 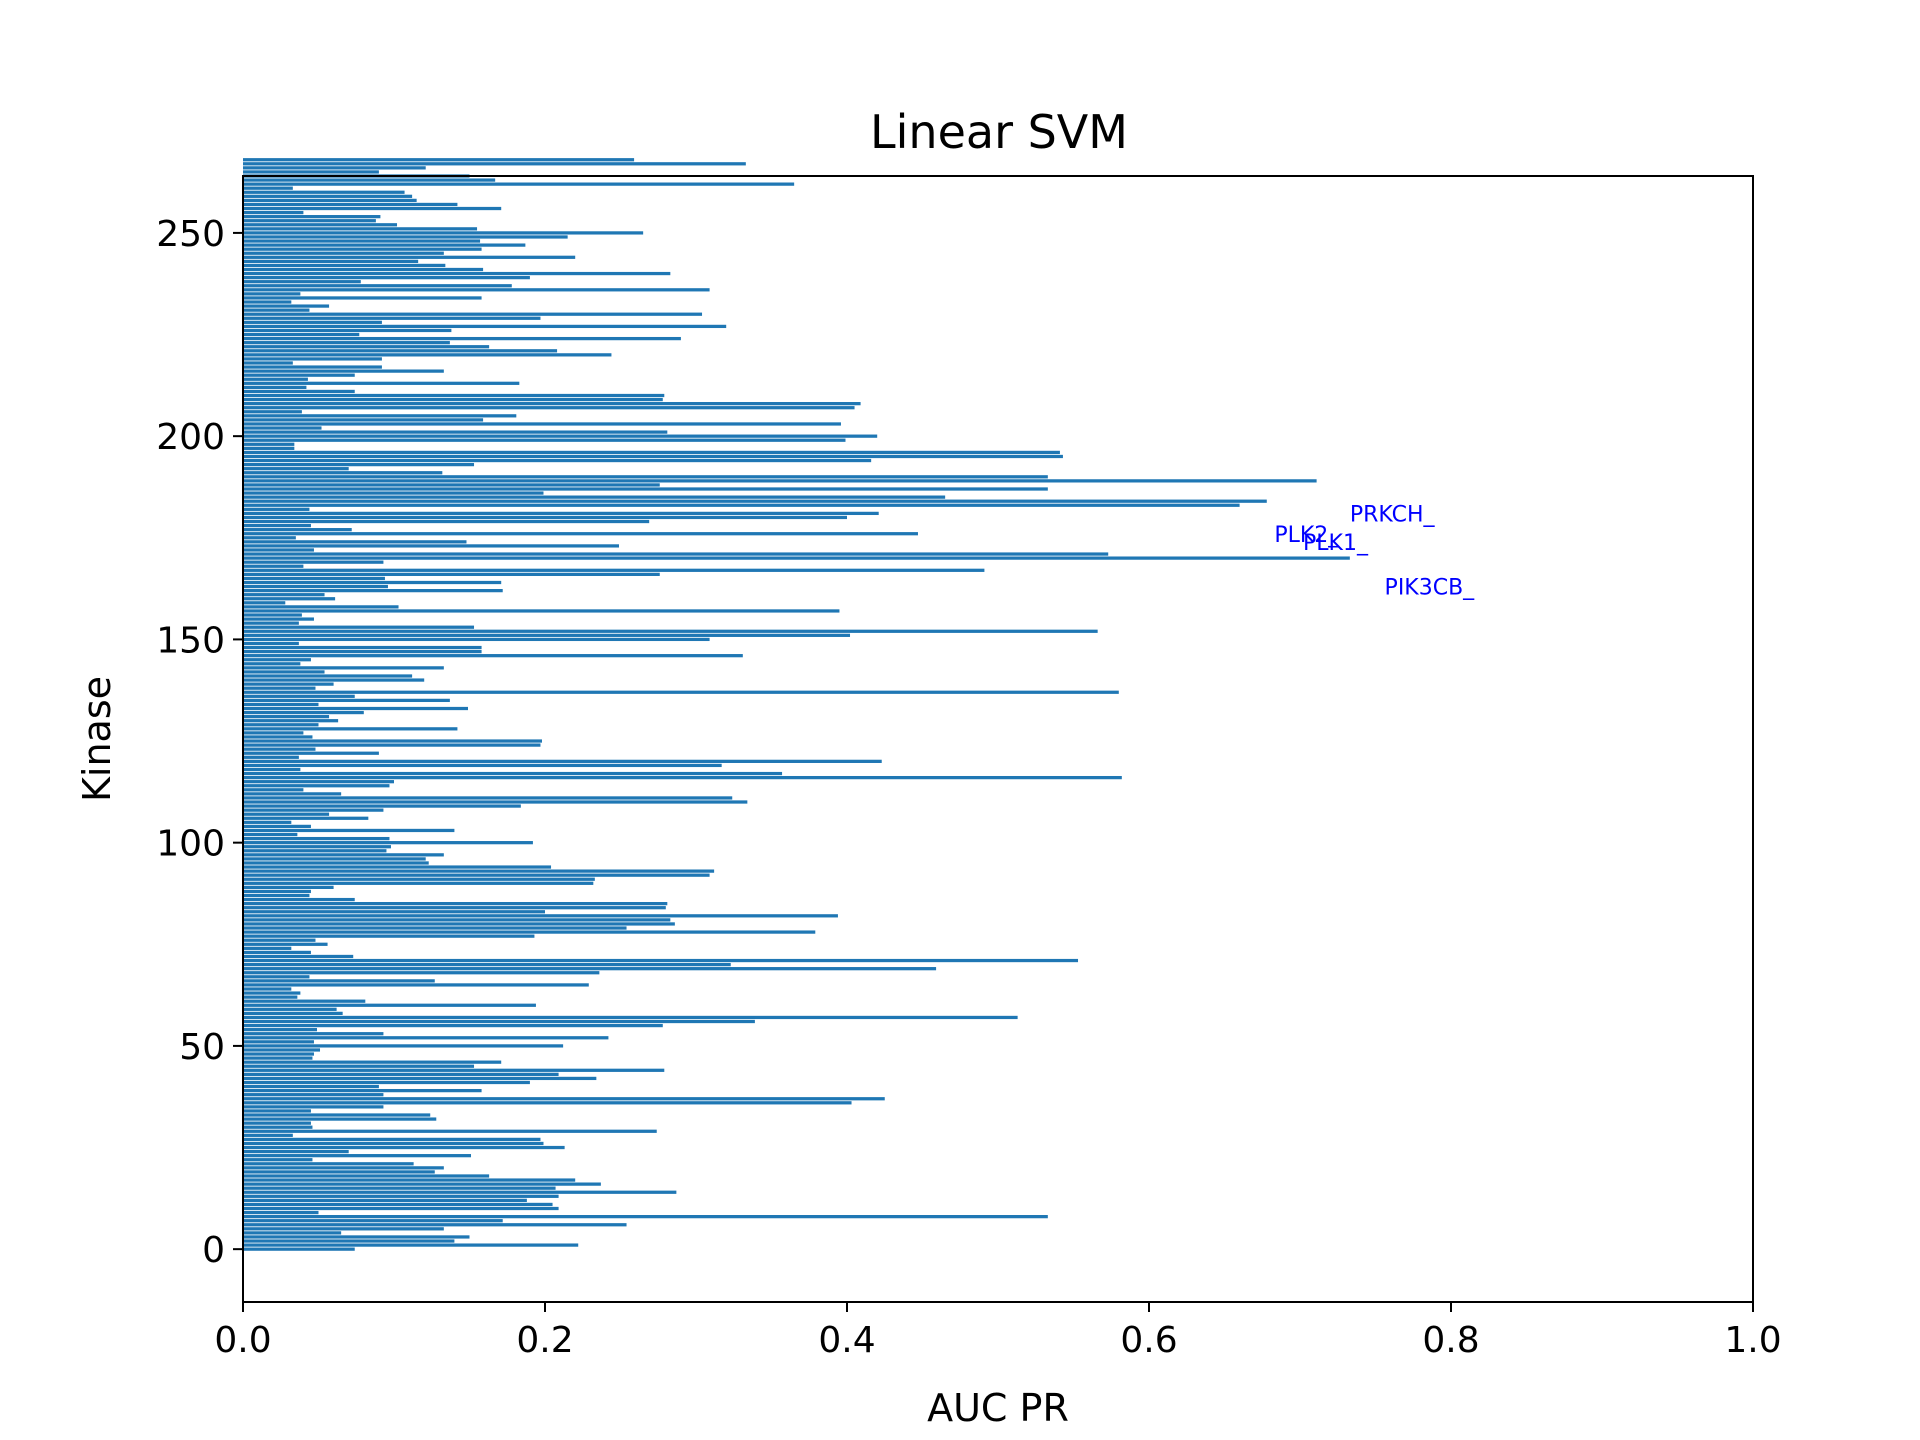 What do you see at coordinates (242, 1340) in the screenshot?
I see `x-tick-label: 0.0` at bounding box center [242, 1340].